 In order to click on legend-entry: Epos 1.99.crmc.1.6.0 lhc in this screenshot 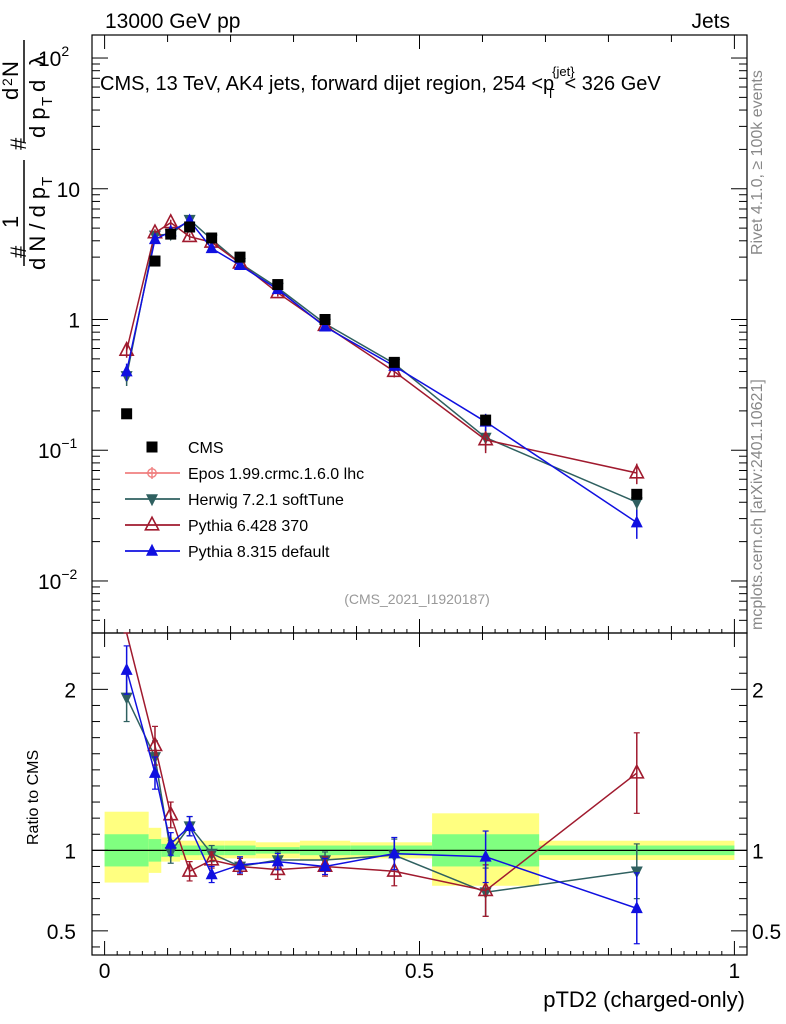, I will do `click(244, 474)`.